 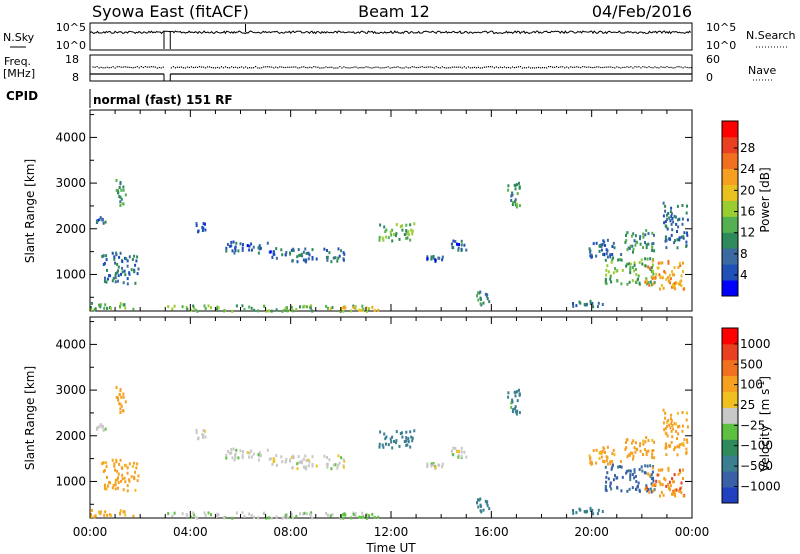 I want to click on colorbar-tick-label: 16, so click(x=747, y=212).